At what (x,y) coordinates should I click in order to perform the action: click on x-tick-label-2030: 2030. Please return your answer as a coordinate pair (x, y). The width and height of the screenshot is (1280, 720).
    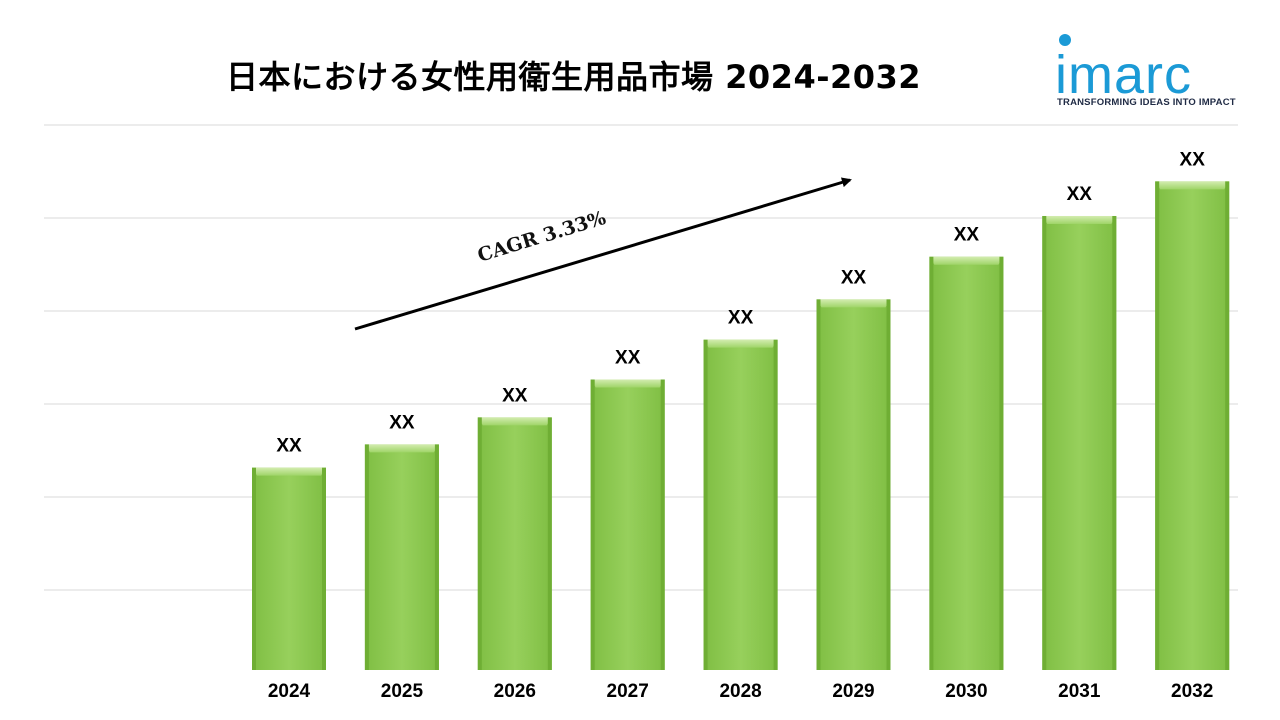
    Looking at the image, I should click on (966, 691).